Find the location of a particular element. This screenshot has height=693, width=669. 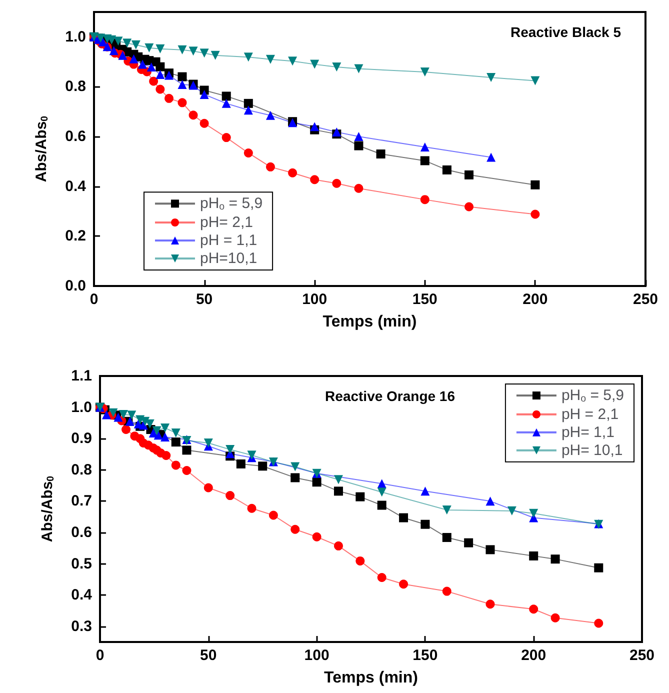

legend-label: pH = 2,1 is located at coordinates (590, 414).